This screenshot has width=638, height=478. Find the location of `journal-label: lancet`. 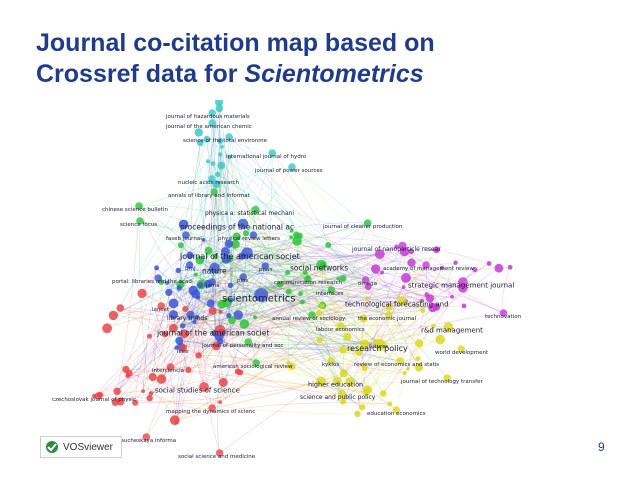

journal-label: lancet is located at coordinates (161, 310).